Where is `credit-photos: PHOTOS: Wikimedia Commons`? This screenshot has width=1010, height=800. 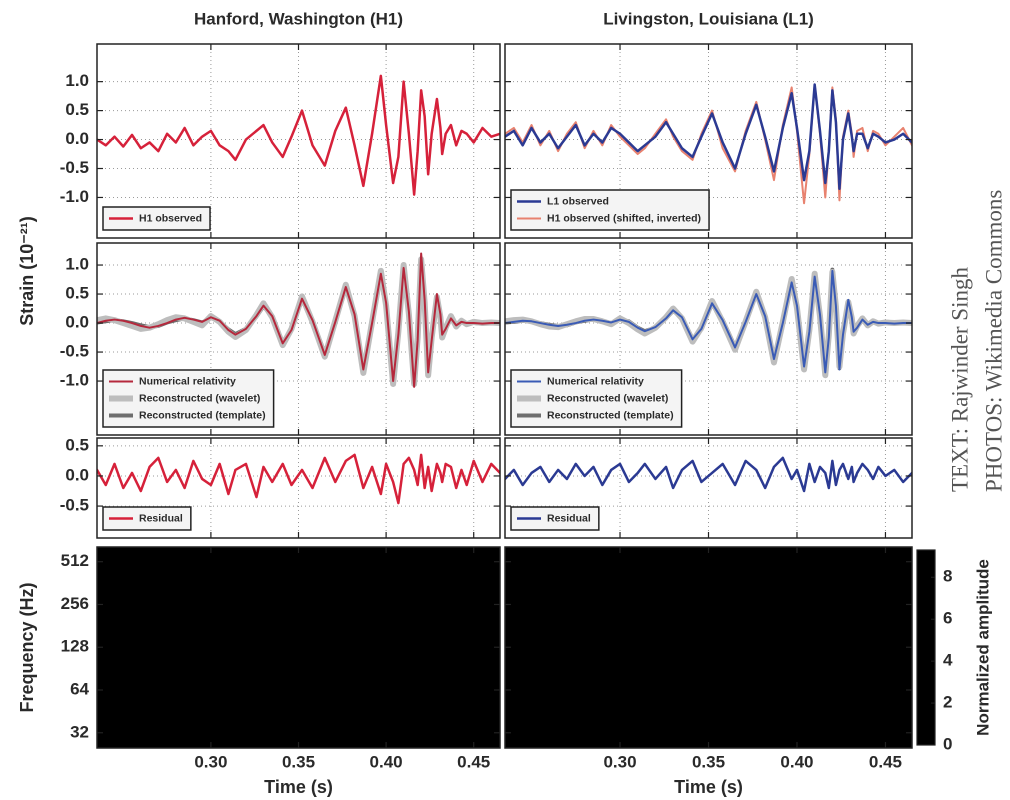
credit-photos: PHOTOS: Wikimedia Commons is located at coordinates (993, 341).